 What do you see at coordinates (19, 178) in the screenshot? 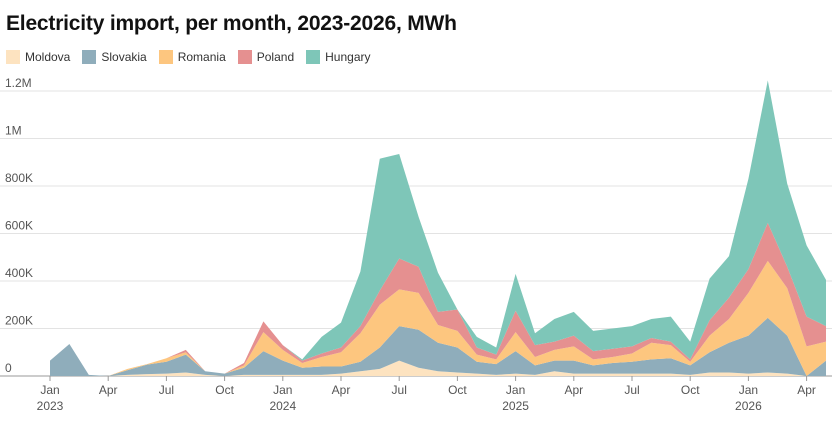
I see `y-tick-label: 800K` at bounding box center [19, 178].